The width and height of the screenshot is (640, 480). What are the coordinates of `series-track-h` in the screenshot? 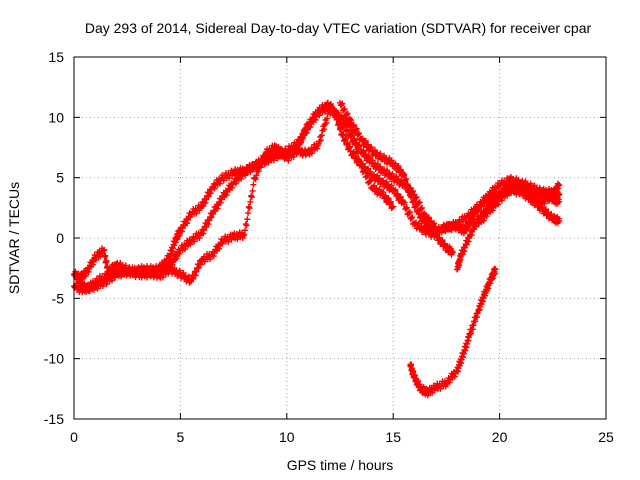 It's located at (519, 203).